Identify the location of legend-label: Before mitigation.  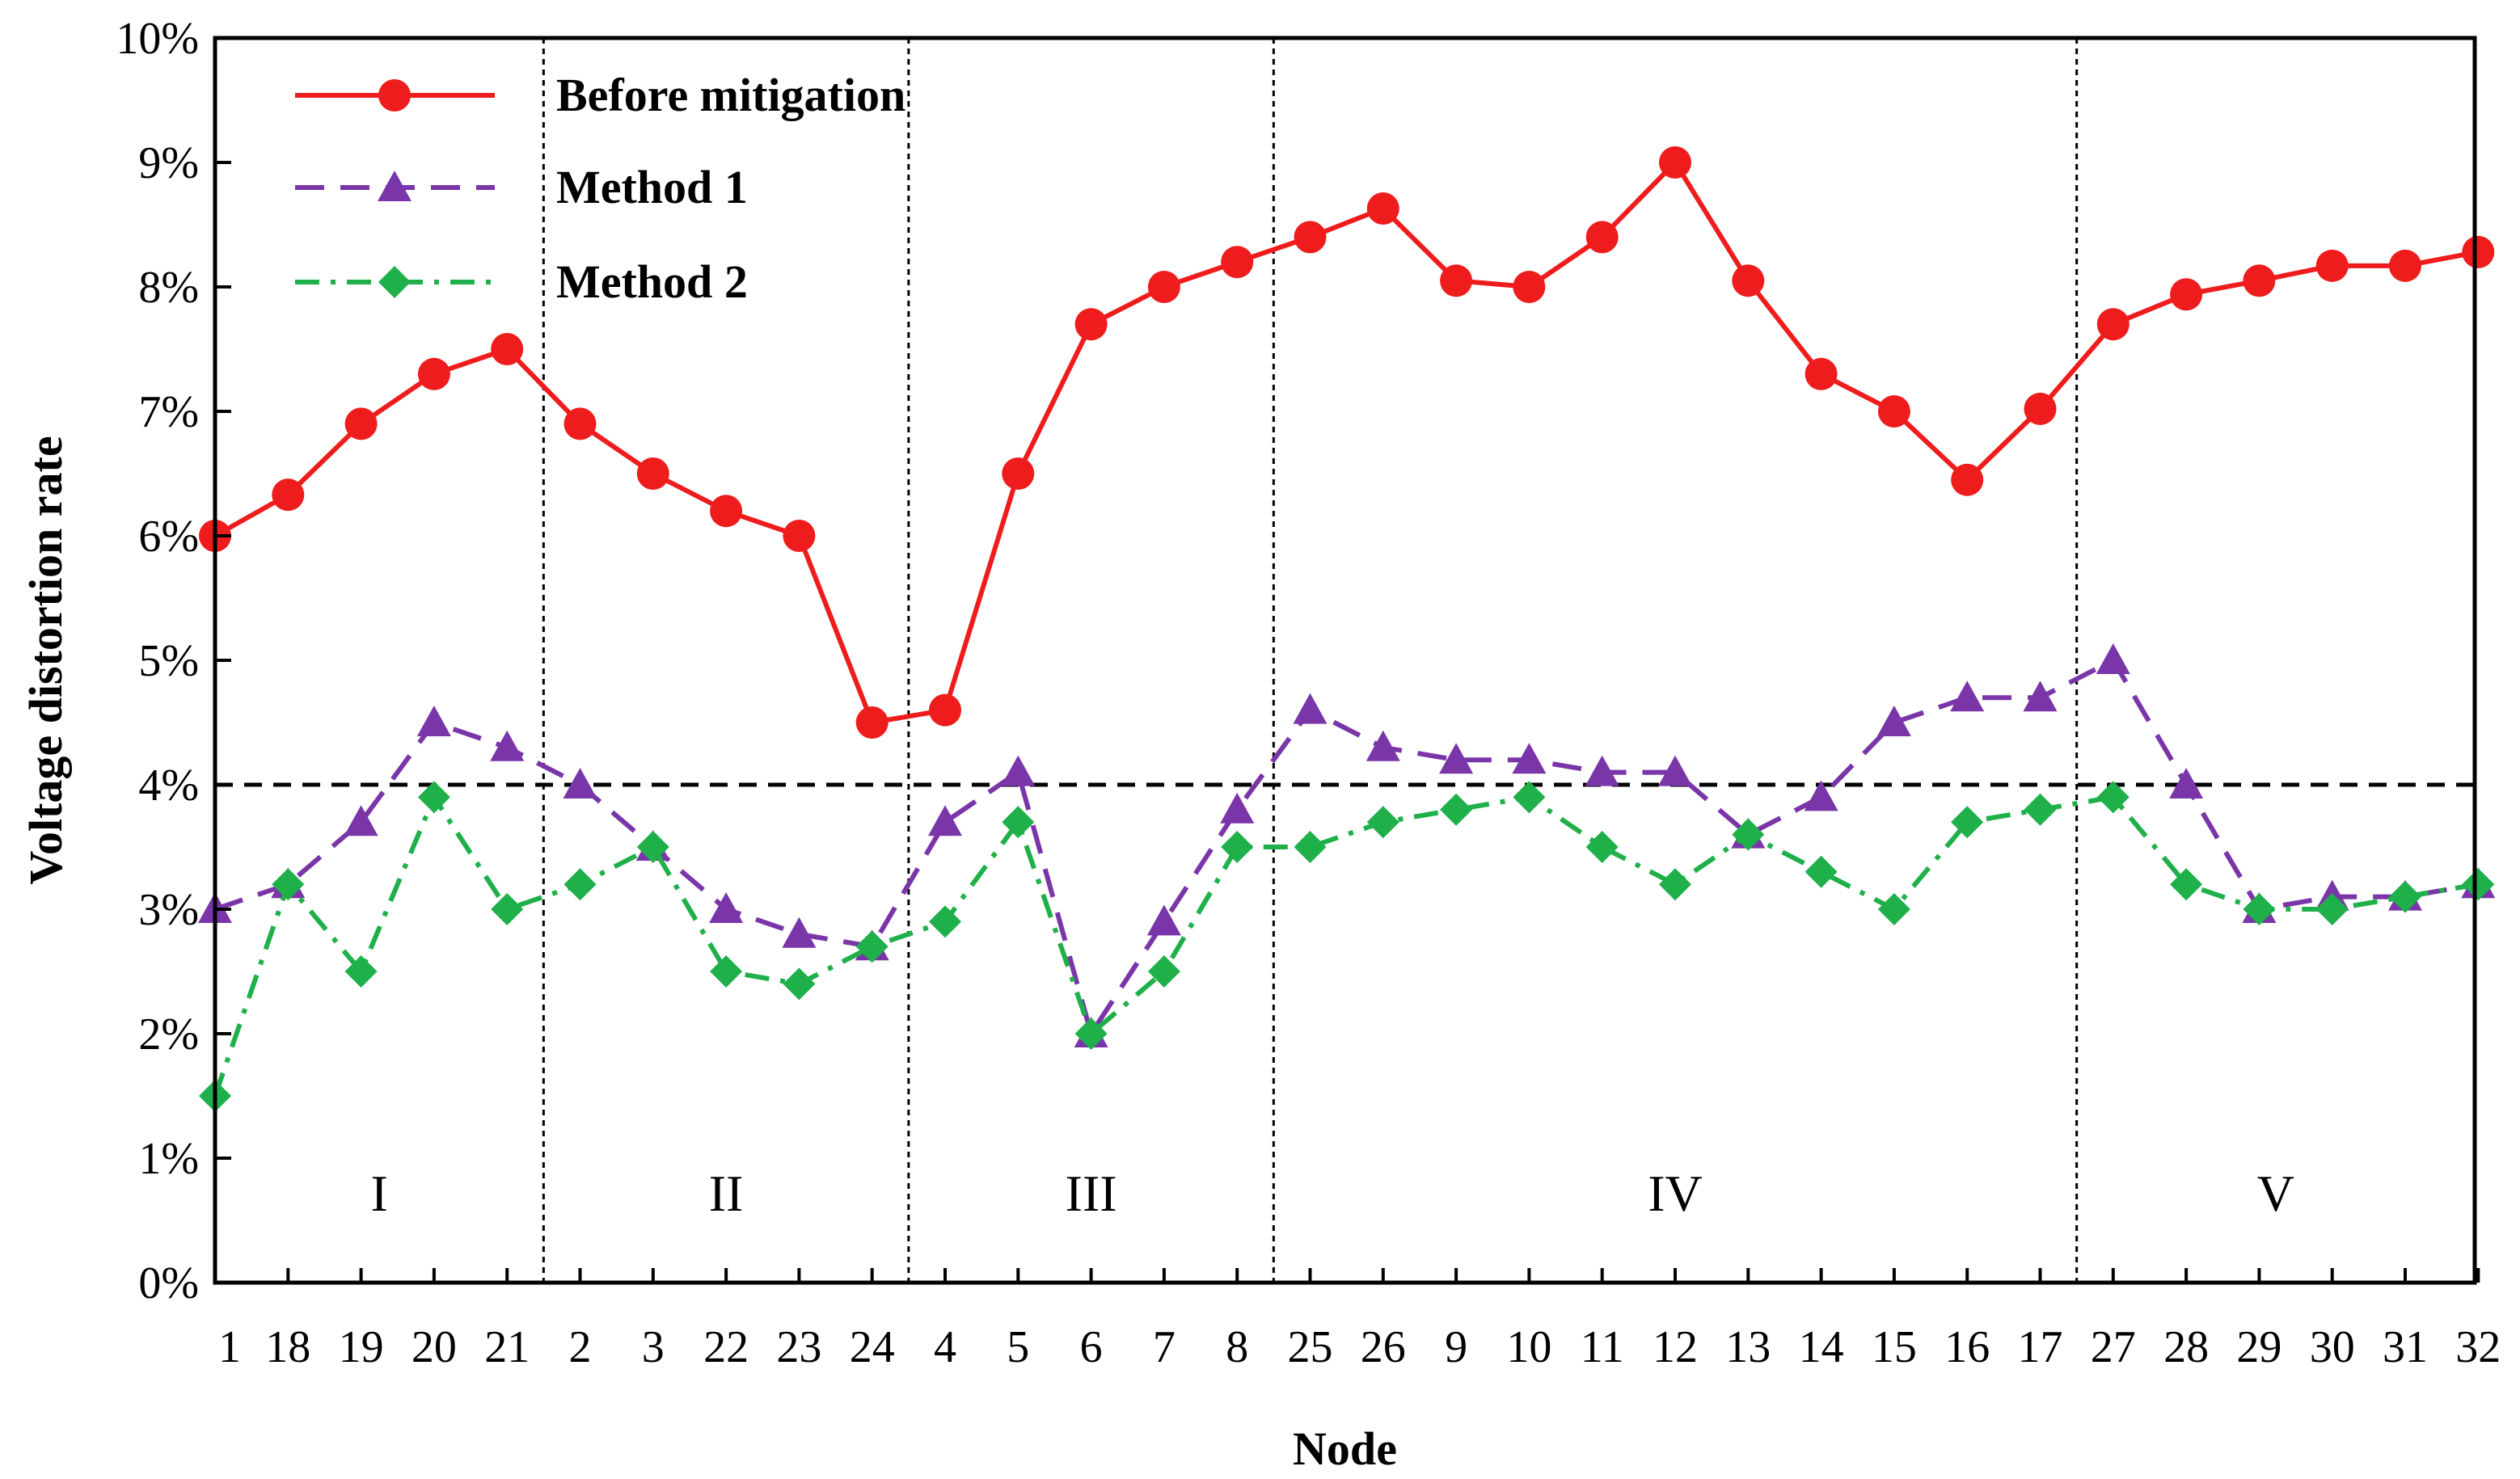
(731, 95).